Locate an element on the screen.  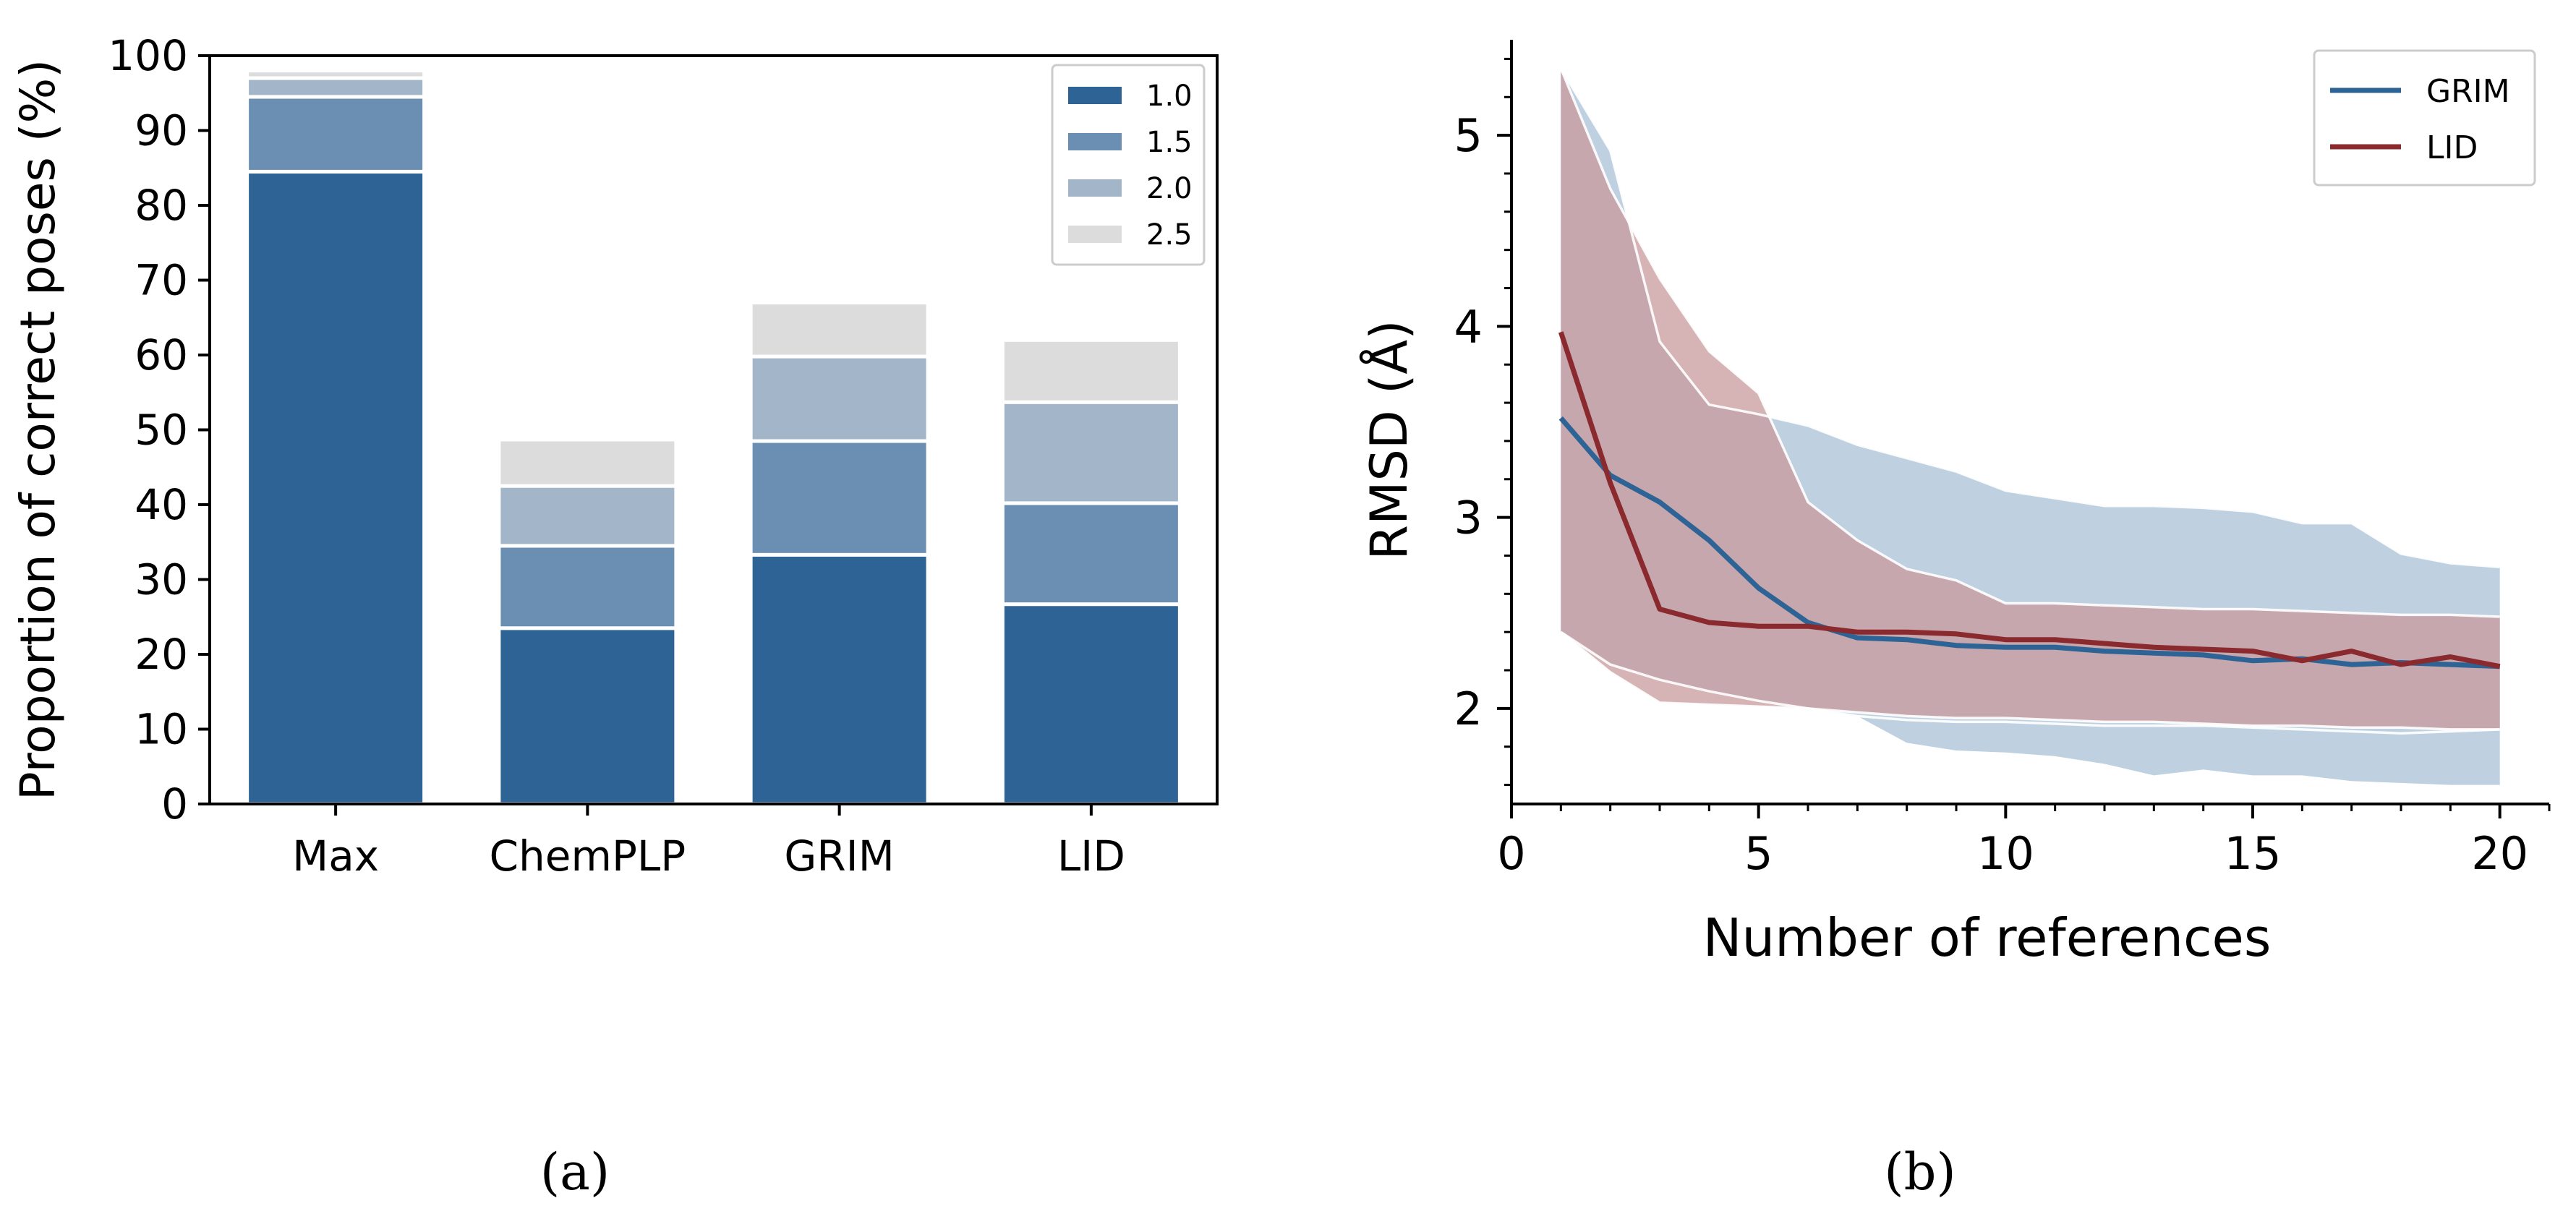
x-tick-label: LID is located at coordinates (1091, 856).